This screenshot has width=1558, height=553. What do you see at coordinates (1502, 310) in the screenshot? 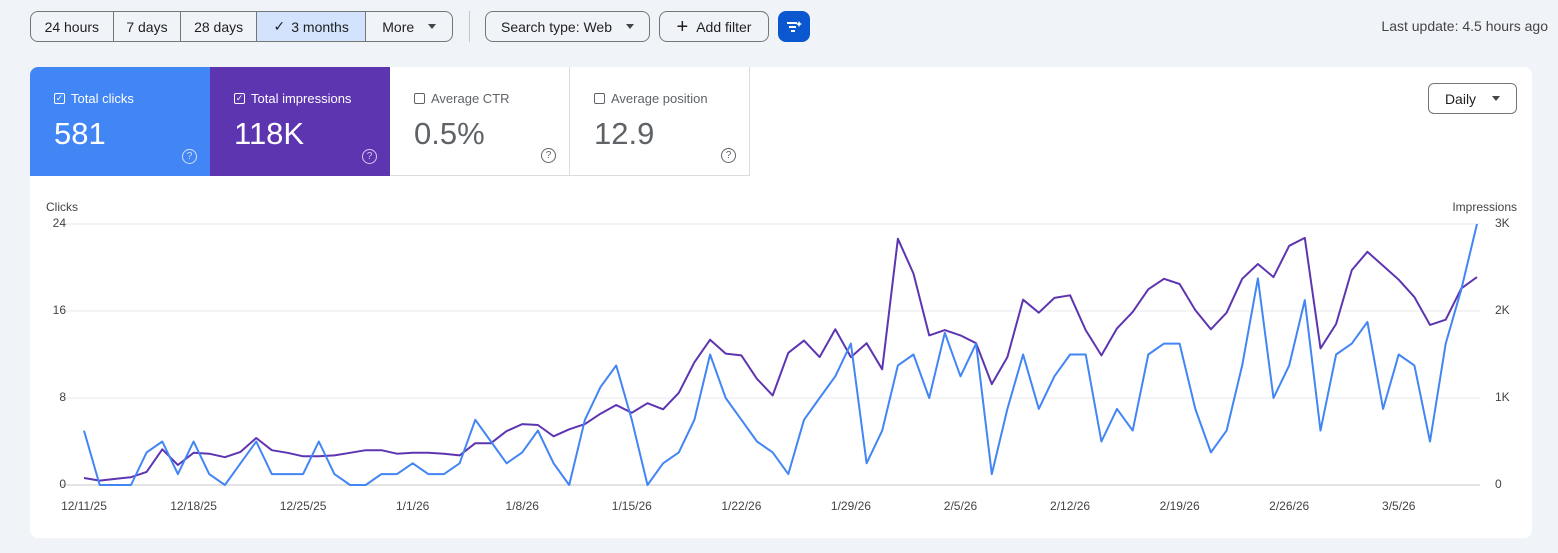
I see `y2-tick-label: 2K` at bounding box center [1502, 310].